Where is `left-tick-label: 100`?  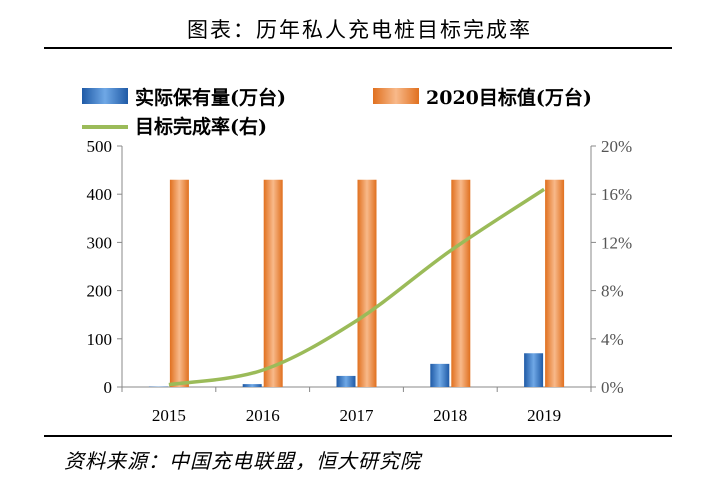 left-tick-label: 100 is located at coordinates (100, 339).